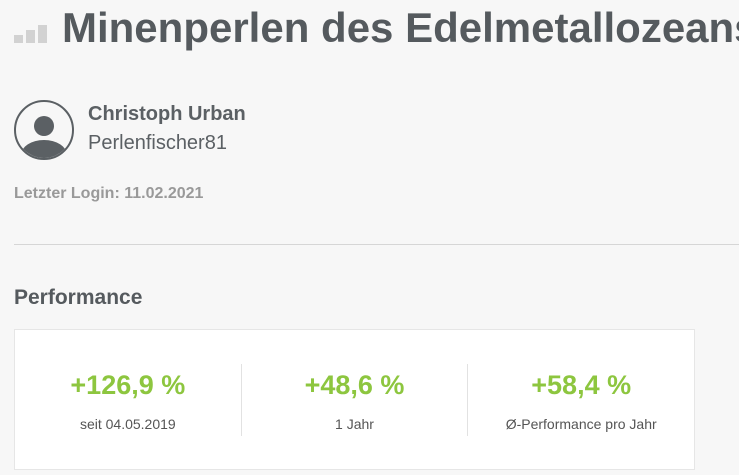 This screenshot has width=739, height=475. What do you see at coordinates (127, 423) in the screenshot?
I see `performance-label: seit 04.05.2019` at bounding box center [127, 423].